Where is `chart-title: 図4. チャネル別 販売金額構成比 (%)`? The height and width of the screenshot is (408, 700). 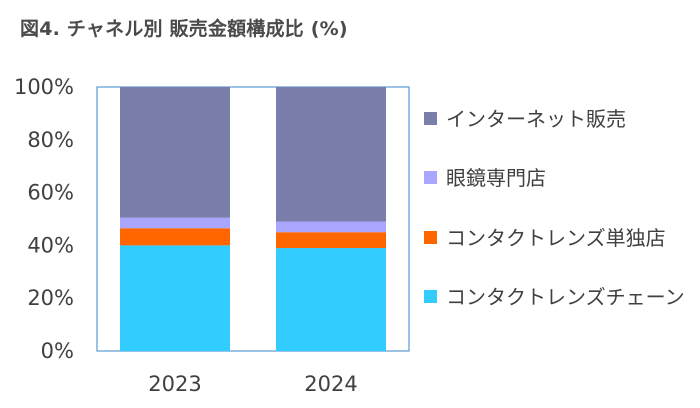
chart-title: 図4. チャネル別 販売金額構成比 (%) is located at coordinates (184, 29).